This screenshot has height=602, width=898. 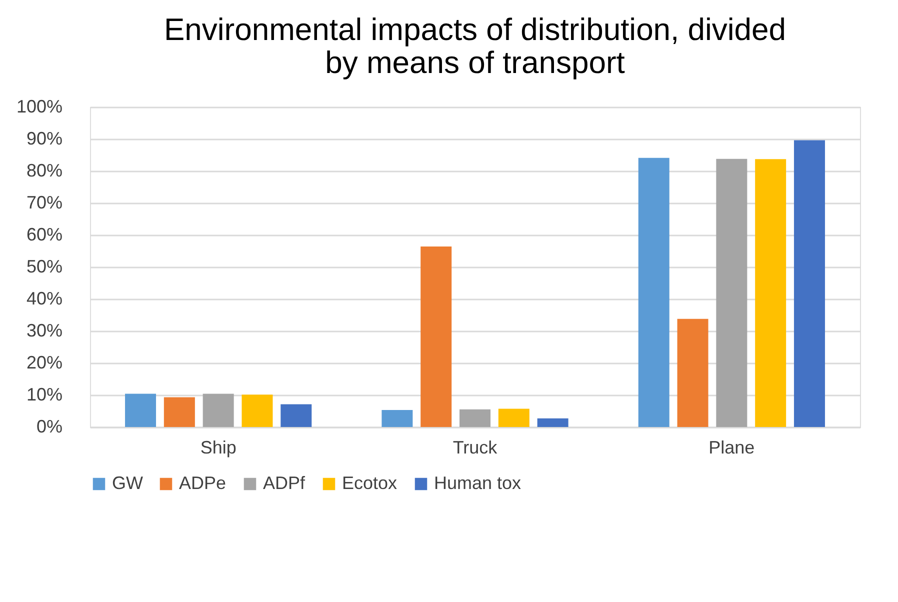 What do you see at coordinates (731, 448) in the screenshot?
I see `x-tick-label: Plane` at bounding box center [731, 448].